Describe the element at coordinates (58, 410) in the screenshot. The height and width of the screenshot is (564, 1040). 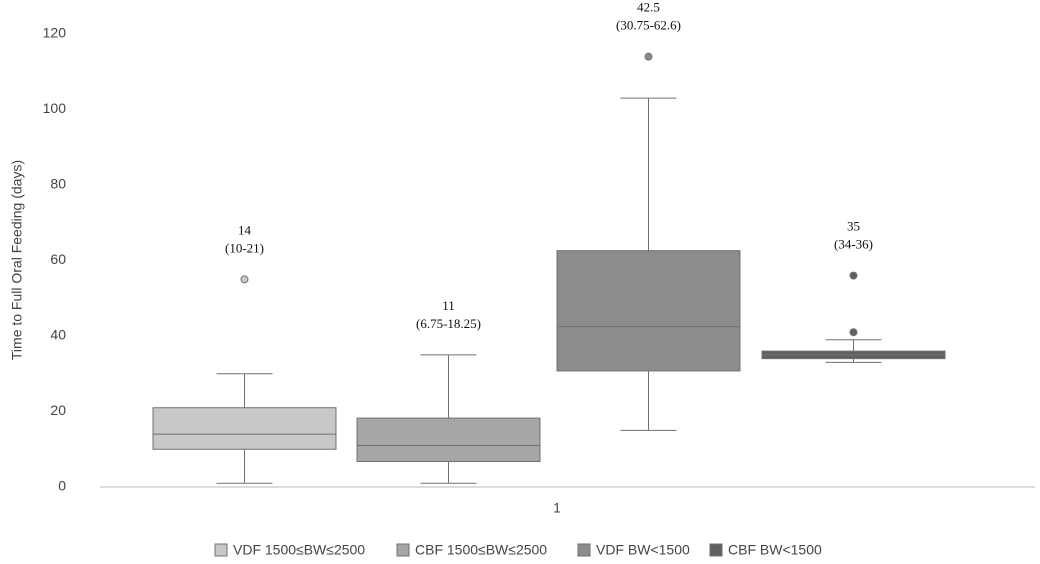
I see `y-tick-label: 20` at that location.